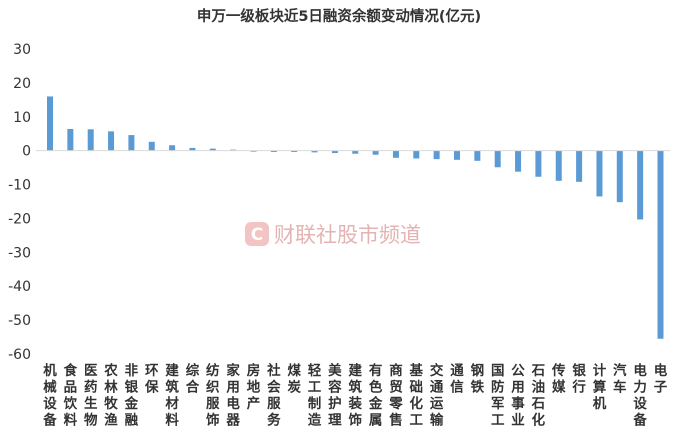 The width and height of the screenshot is (692, 434). What do you see at coordinates (213, 395) in the screenshot?
I see `x-tick-label: 纺织服饰` at bounding box center [213, 395].